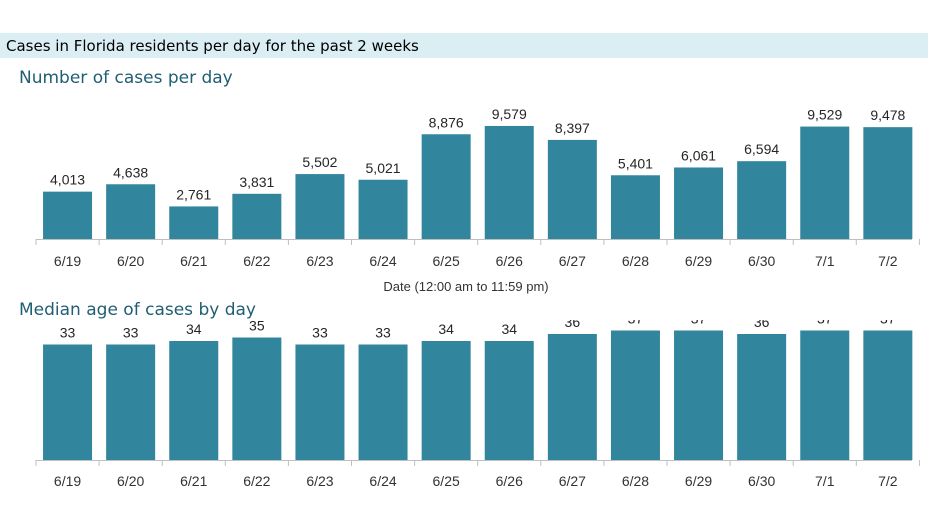  What do you see at coordinates (137, 310) in the screenshot?
I see `age-chart-title: Median age of cases by day` at bounding box center [137, 310].